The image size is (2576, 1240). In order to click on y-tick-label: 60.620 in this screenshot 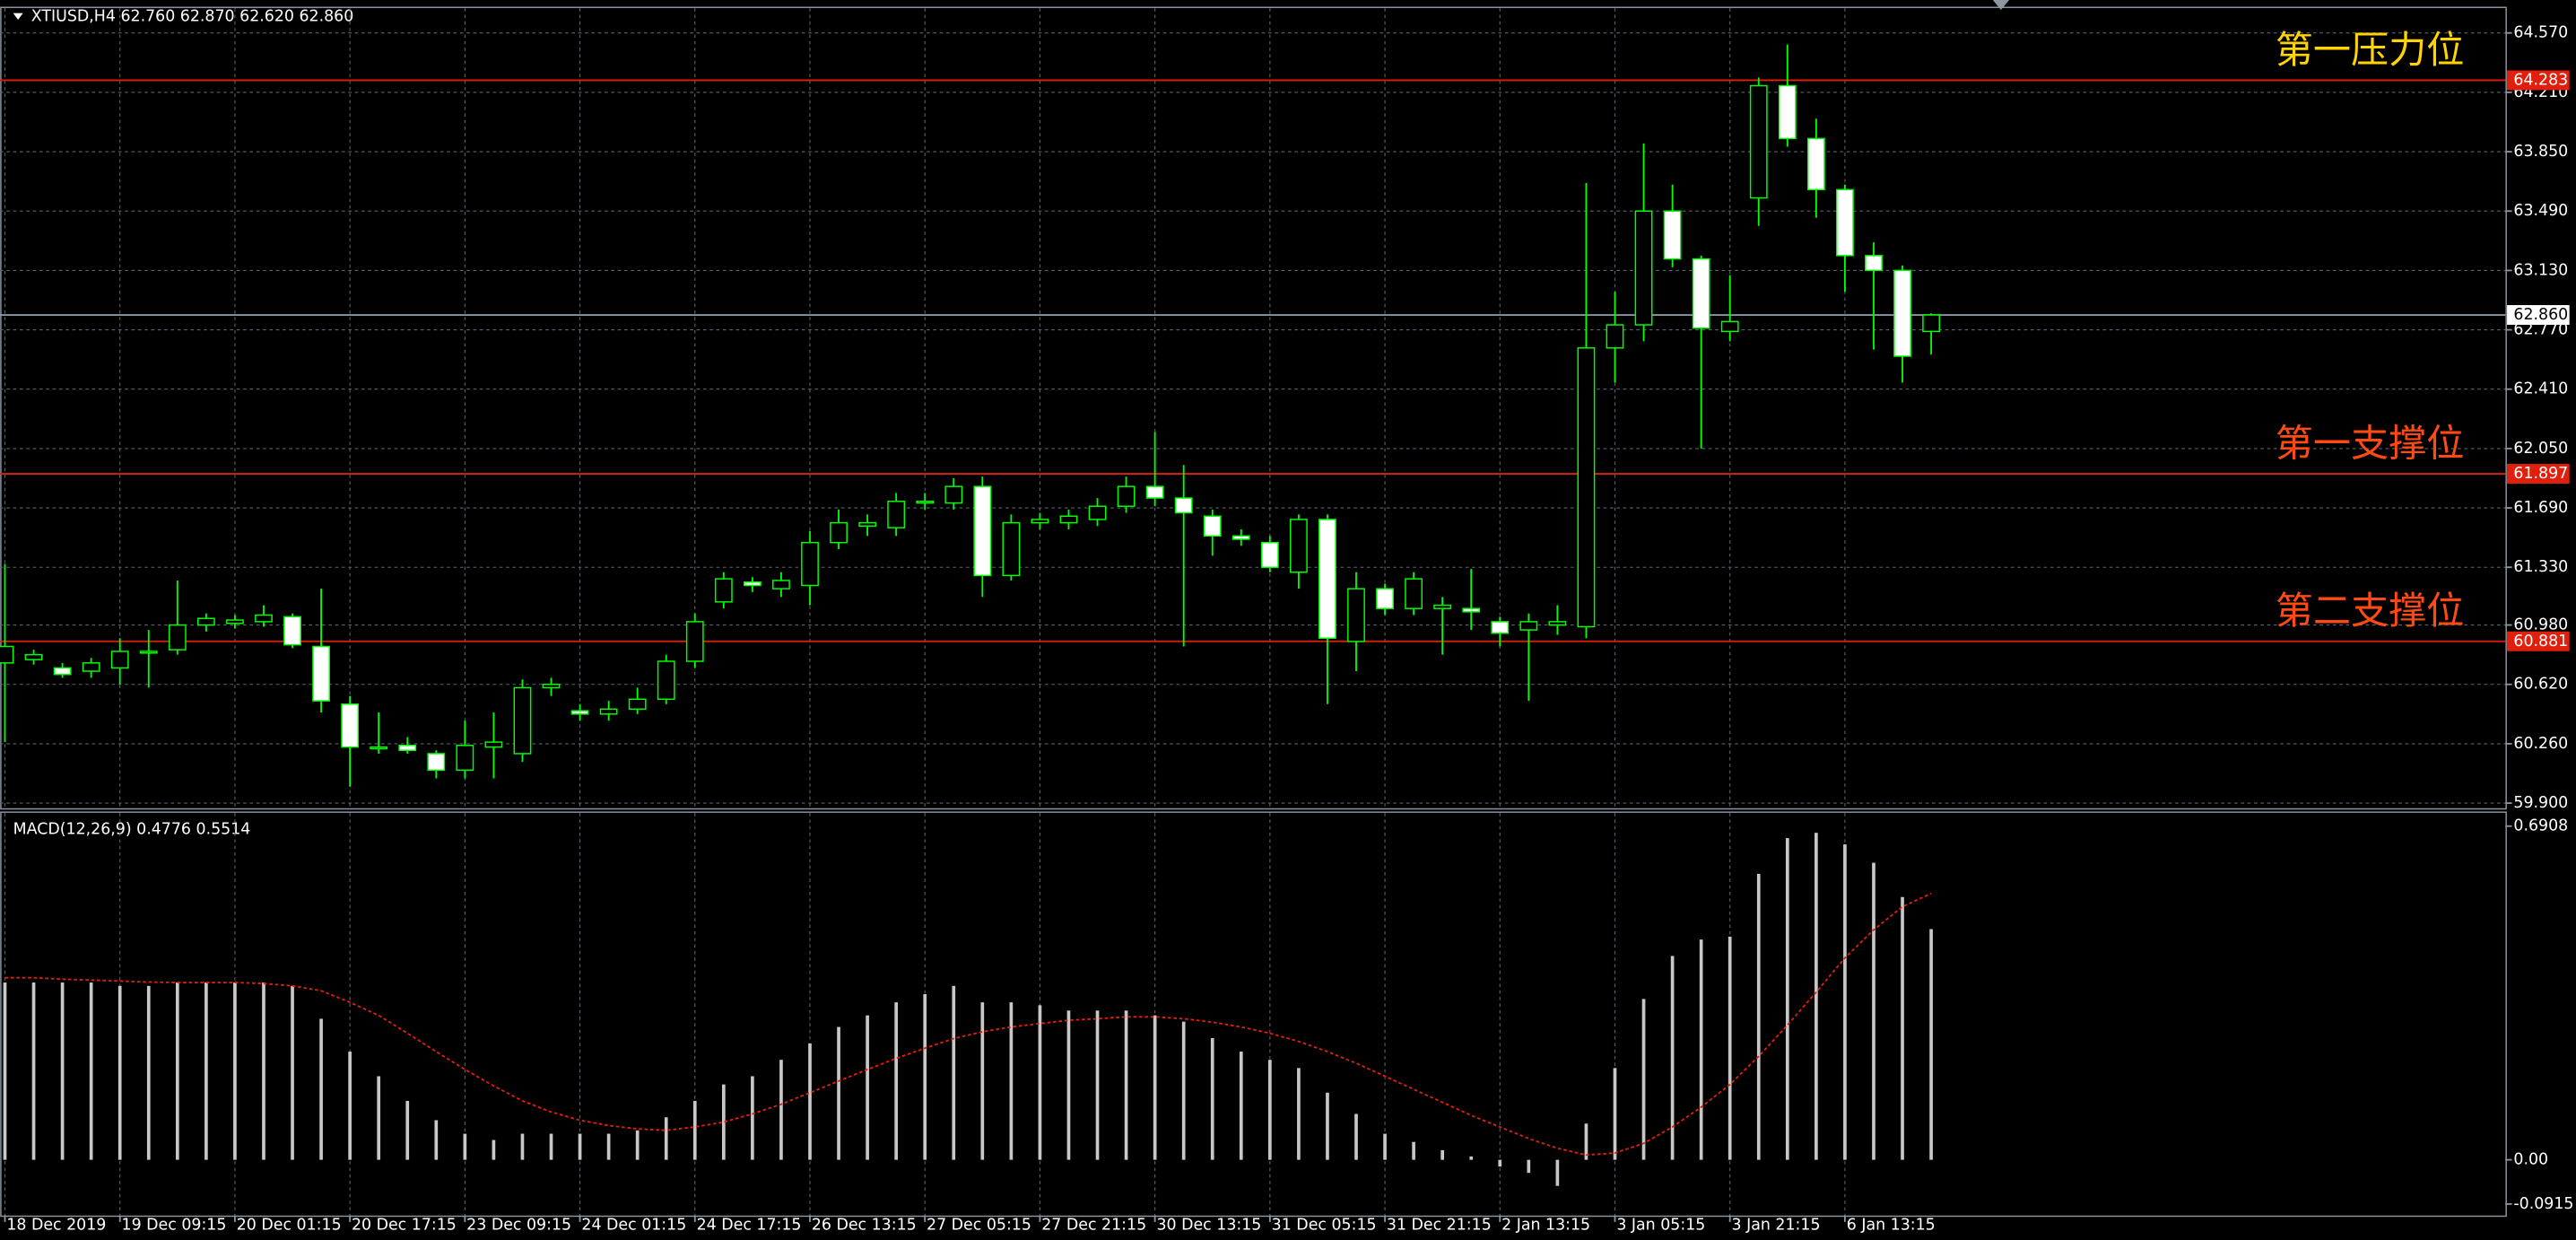, I will do `click(2540, 685)`.